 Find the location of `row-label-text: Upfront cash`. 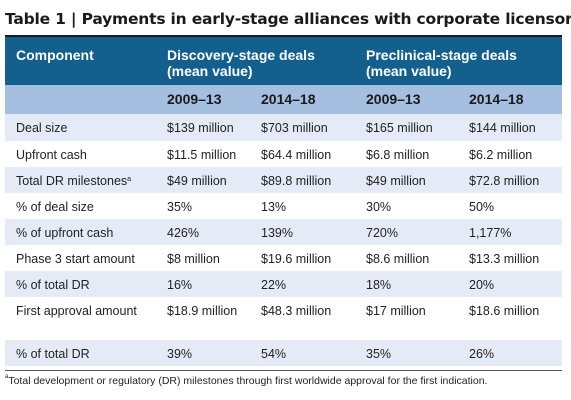

row-label-text: Upfront cash is located at coordinates (51, 155).